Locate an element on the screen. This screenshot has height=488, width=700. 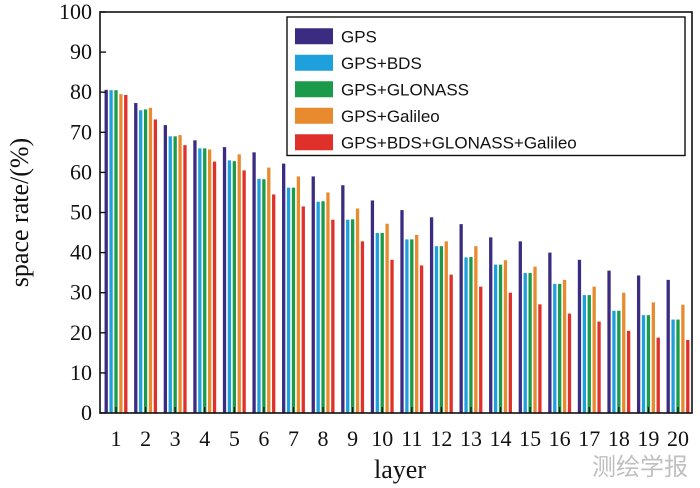
y-tick-label: 70 is located at coordinates (81, 131).